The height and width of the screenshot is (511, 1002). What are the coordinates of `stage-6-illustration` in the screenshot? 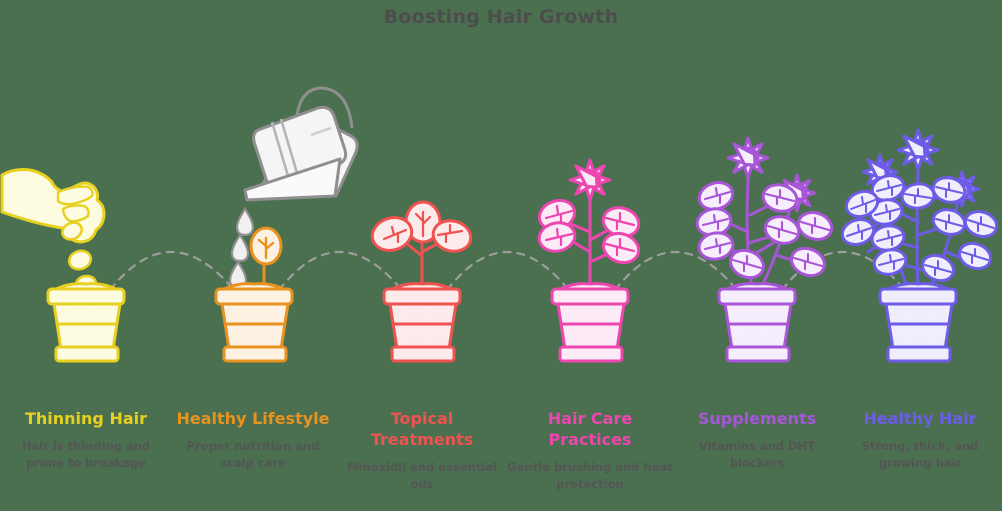 It's located at (919, 245).